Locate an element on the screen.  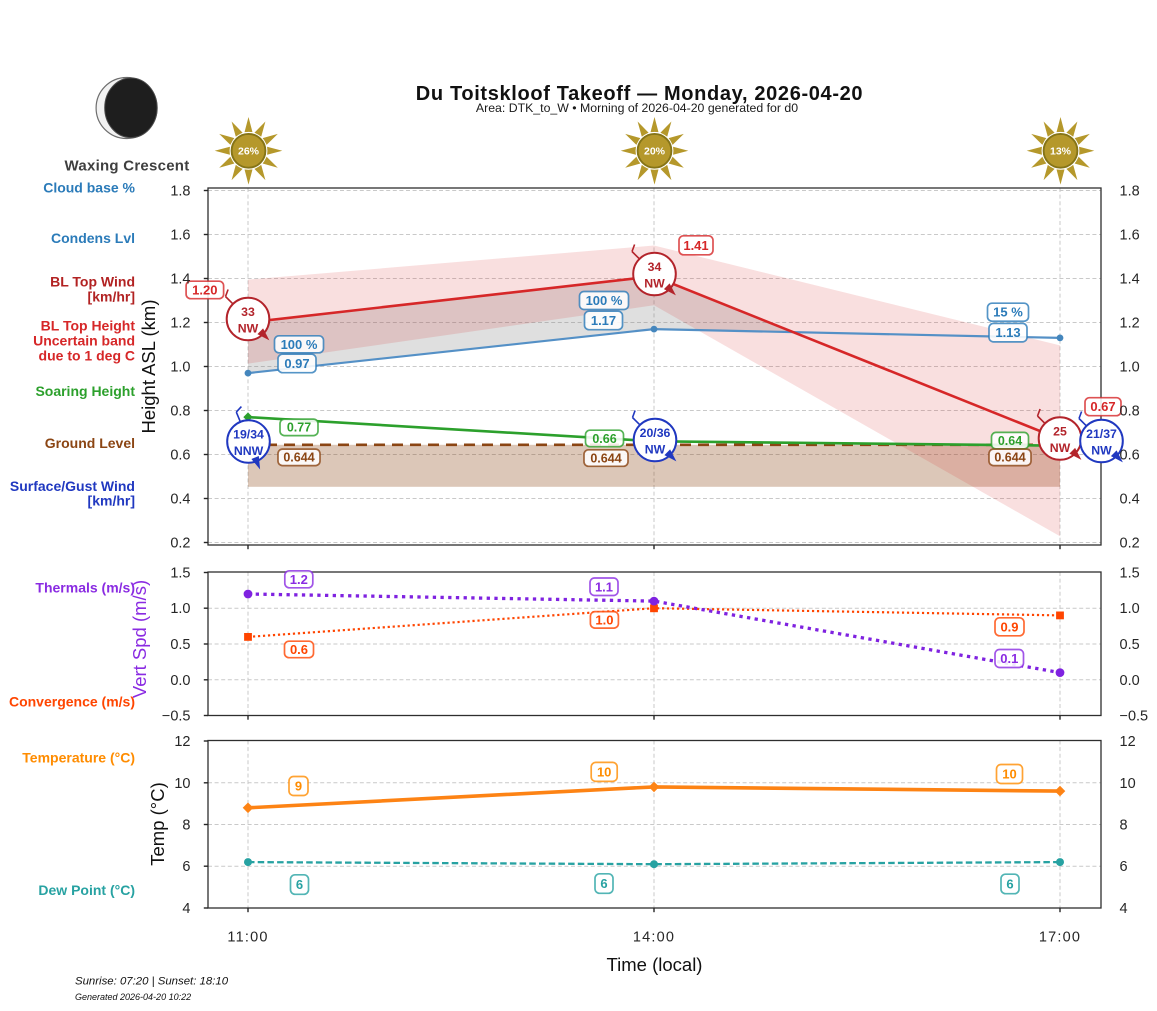
svg-text: BL Top Height is located at coordinates (88, 326).